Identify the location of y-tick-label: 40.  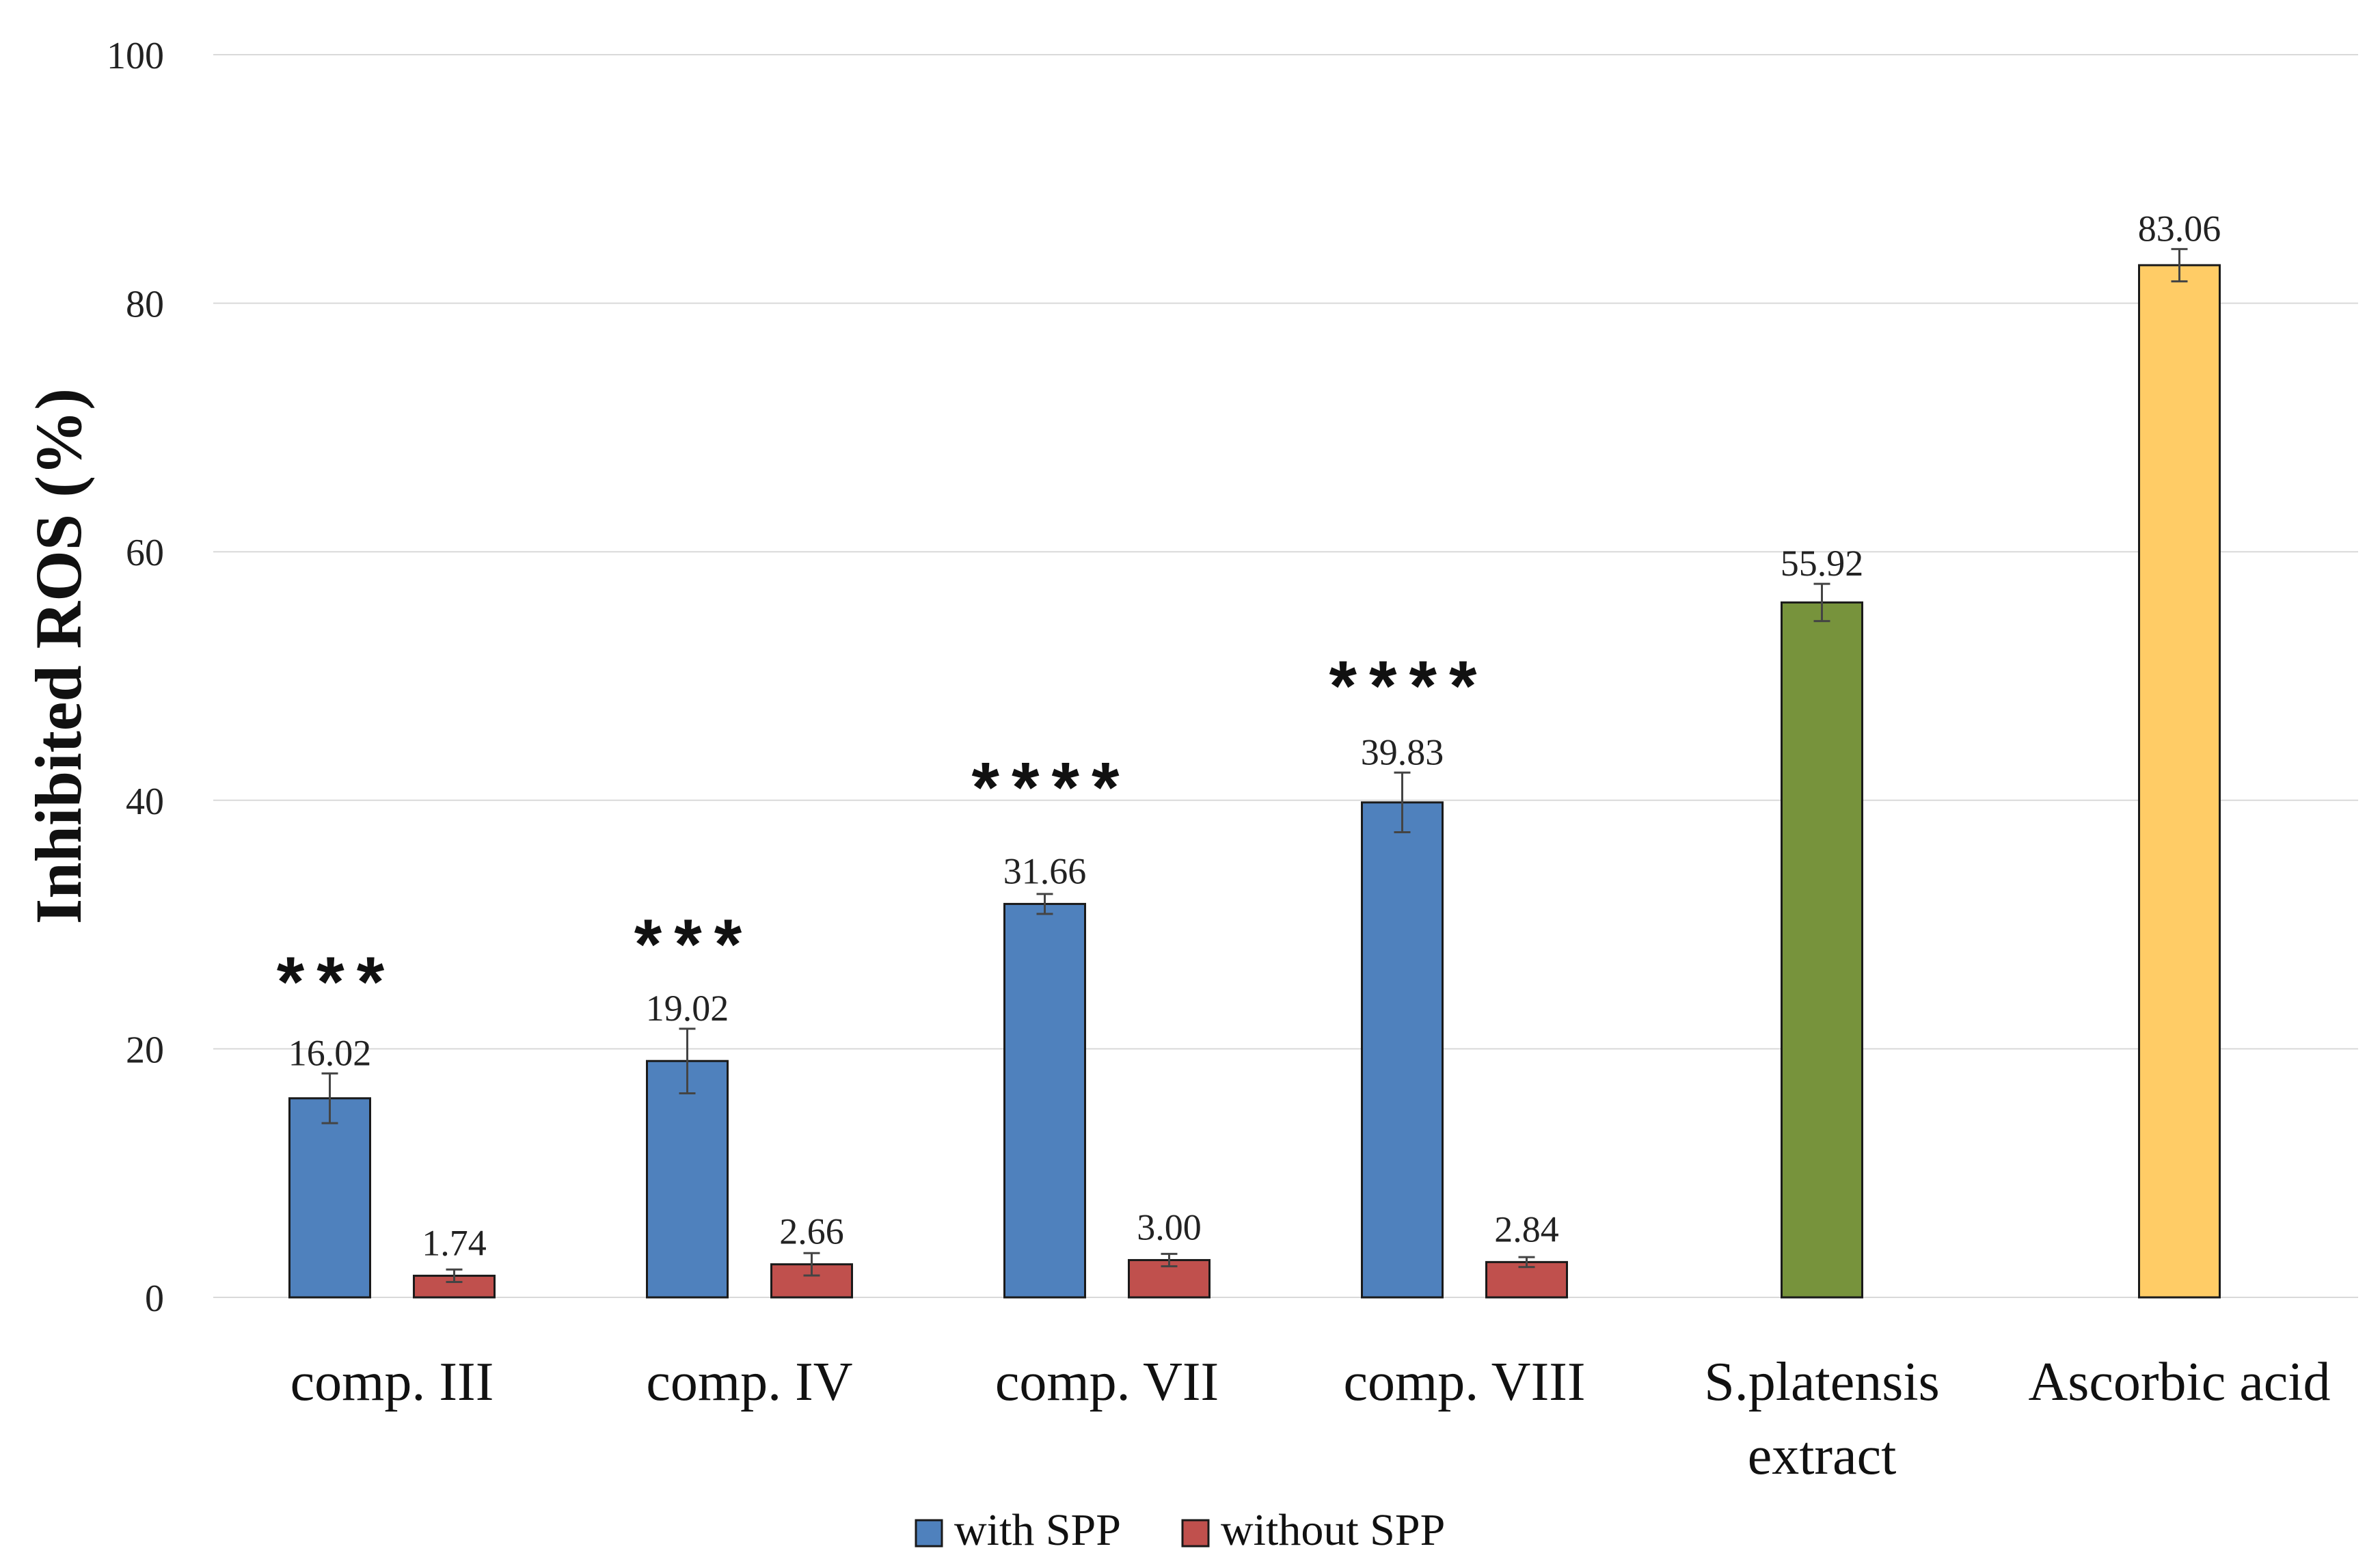
(145, 802).